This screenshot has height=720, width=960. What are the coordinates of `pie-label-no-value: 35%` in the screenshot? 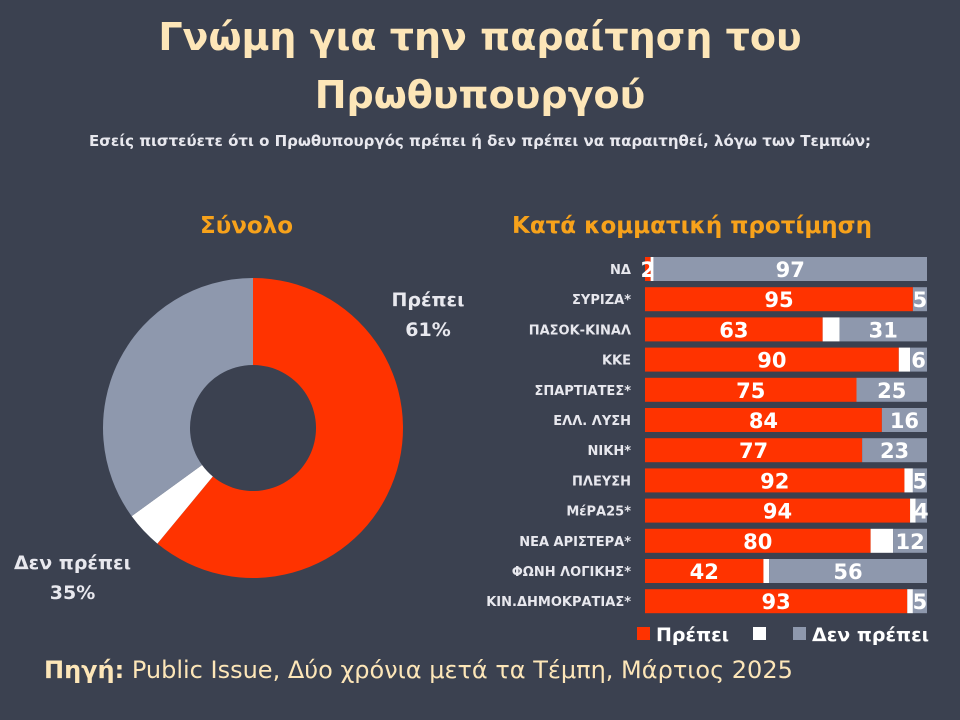 It's located at (72, 593).